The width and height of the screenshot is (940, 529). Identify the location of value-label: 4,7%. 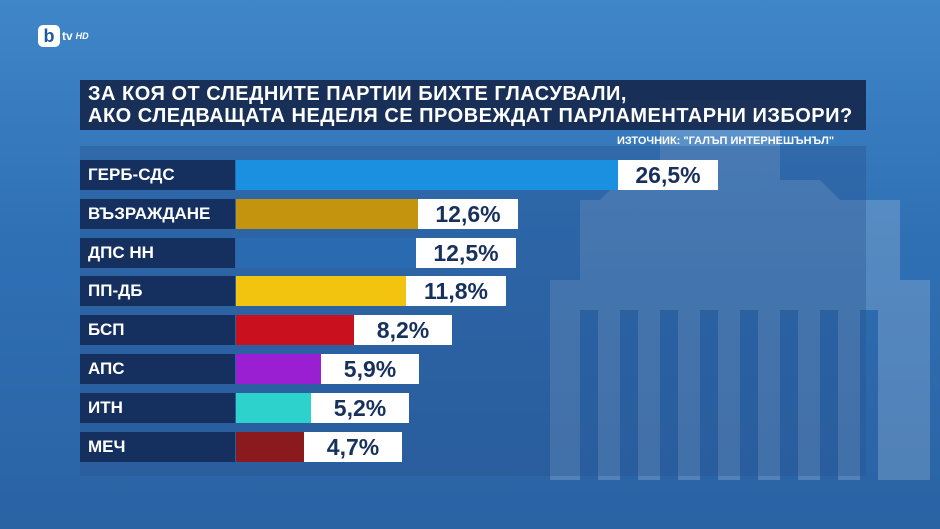
(353, 447).